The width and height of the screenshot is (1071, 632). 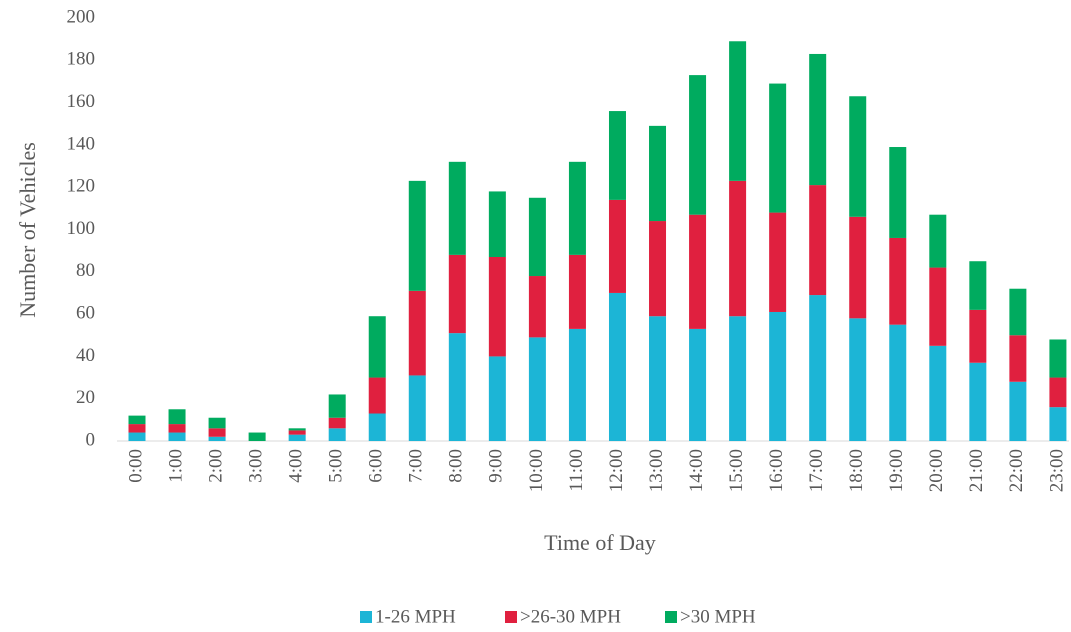 What do you see at coordinates (776, 470) in the screenshot?
I see `x-tick-label: 16:00` at bounding box center [776, 470].